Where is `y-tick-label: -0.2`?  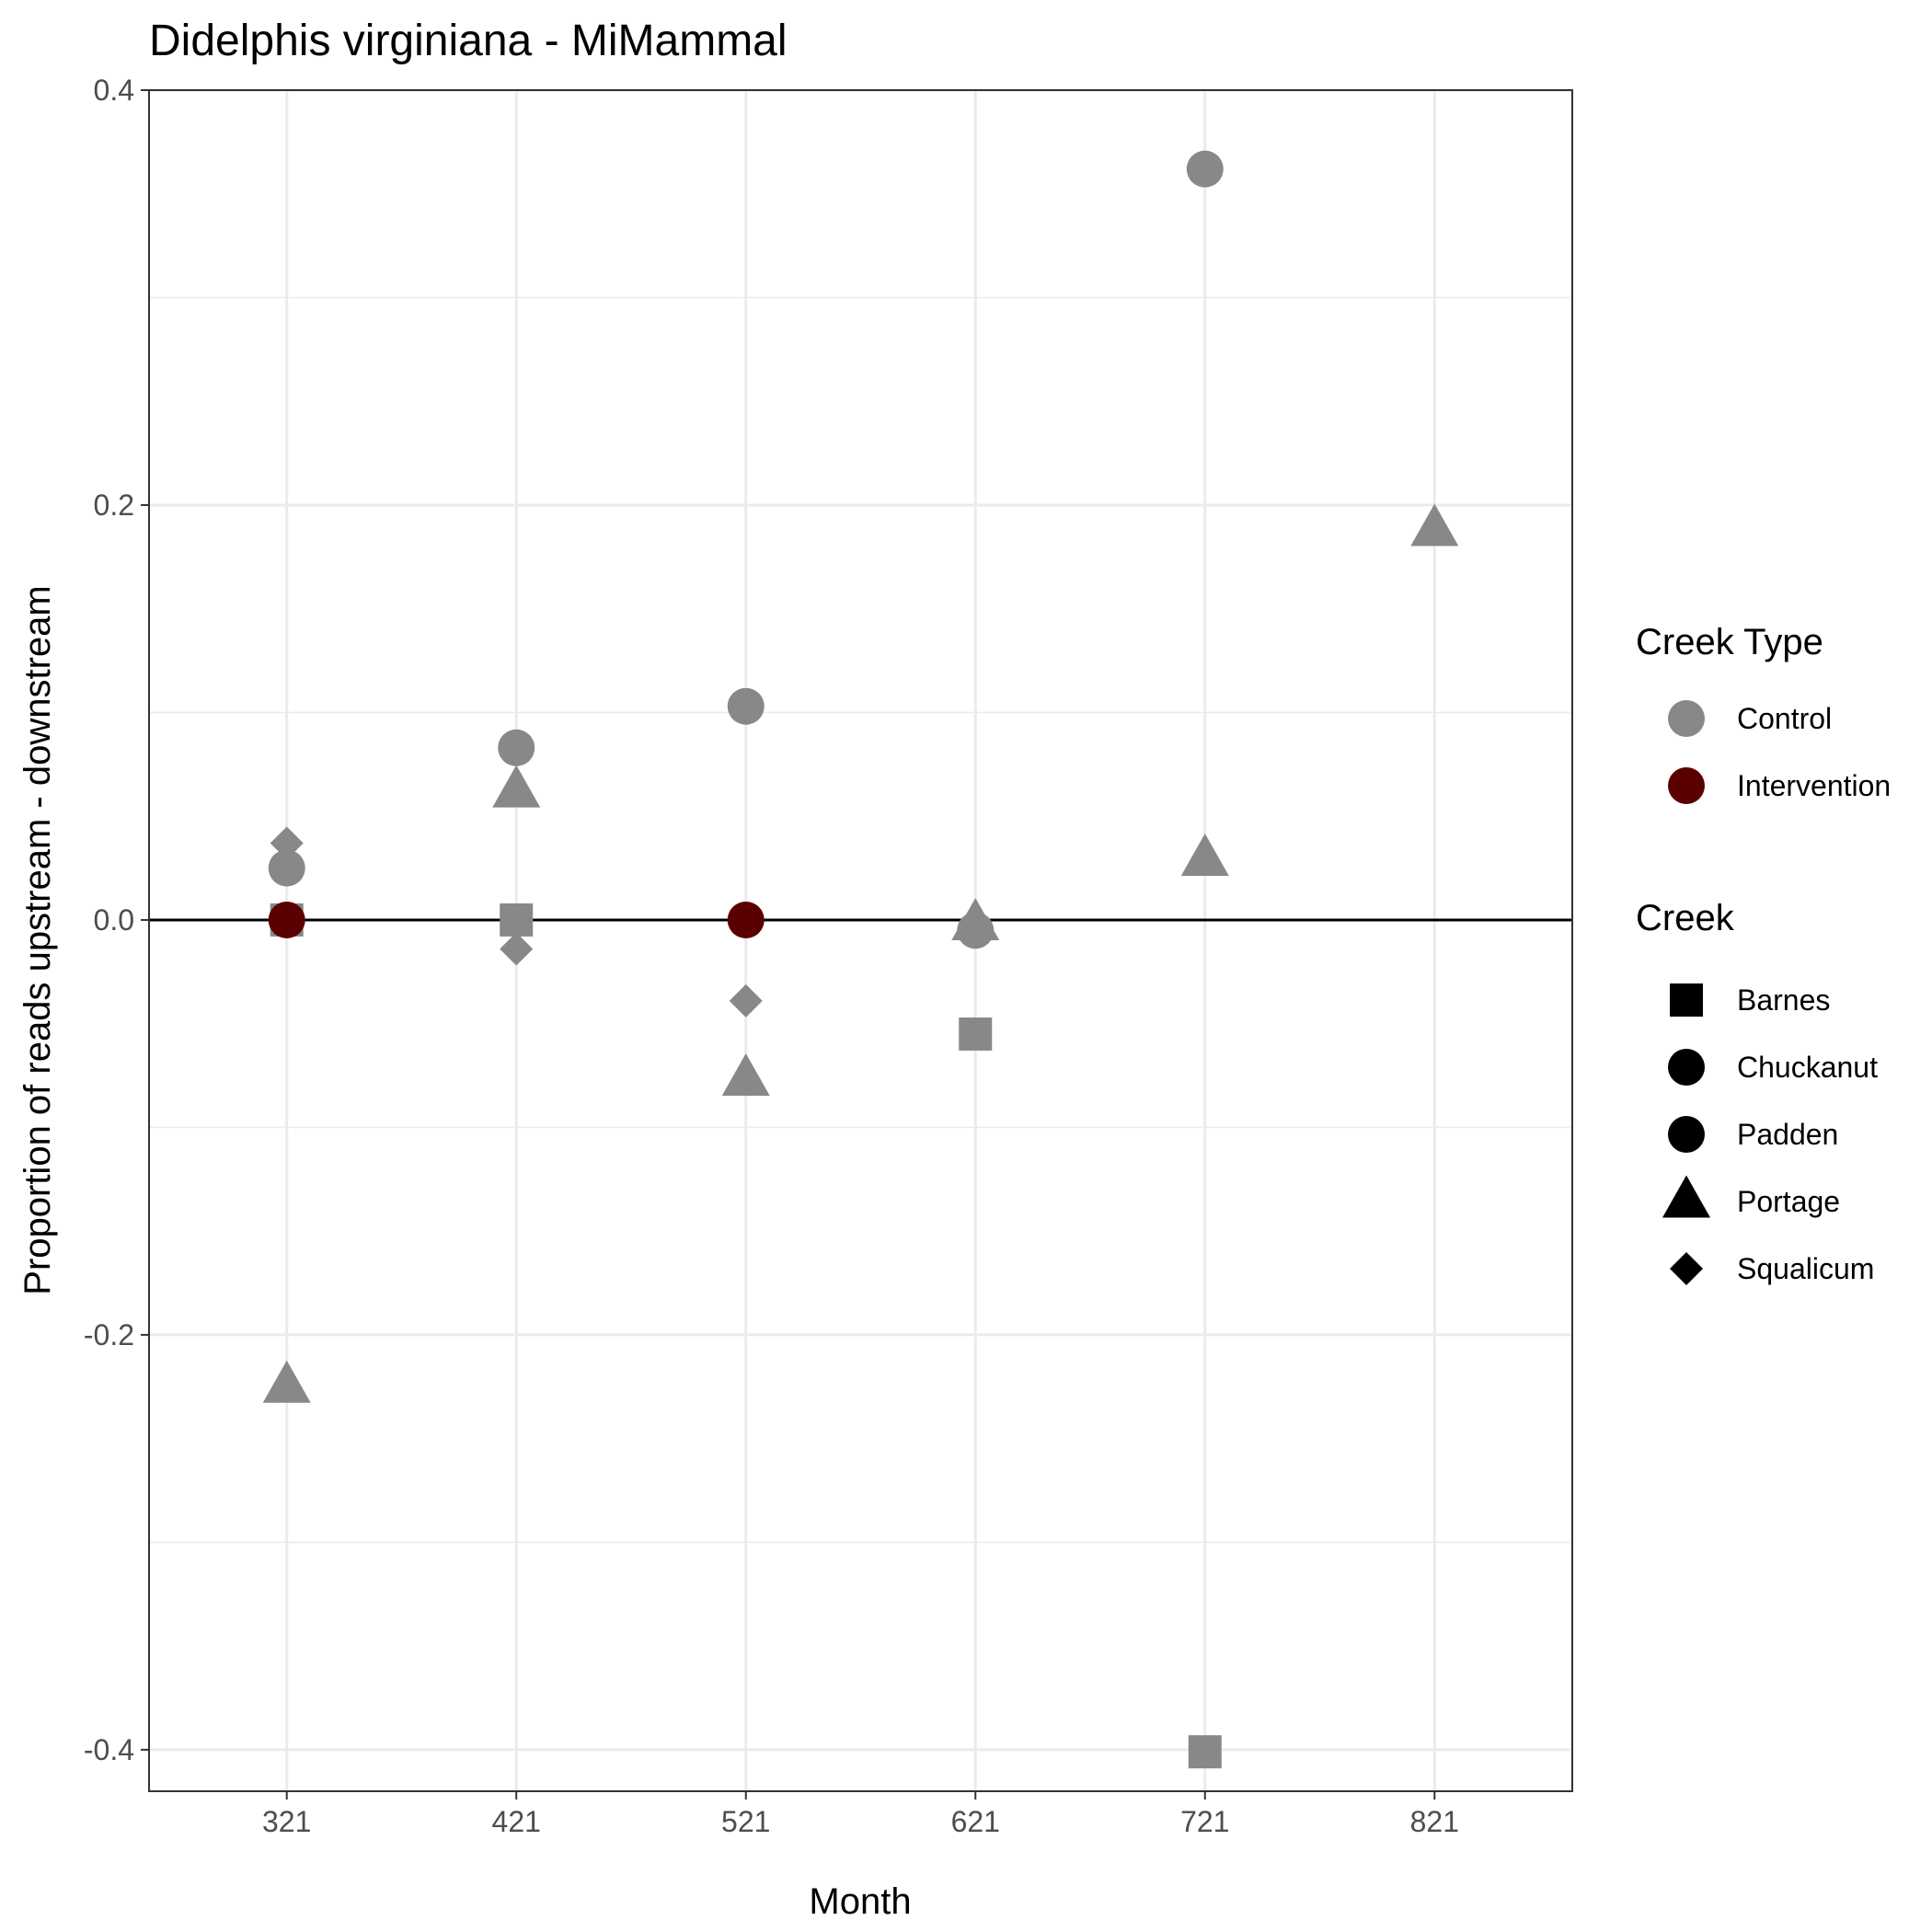 y-tick-label: -0.2 is located at coordinates (109, 1334).